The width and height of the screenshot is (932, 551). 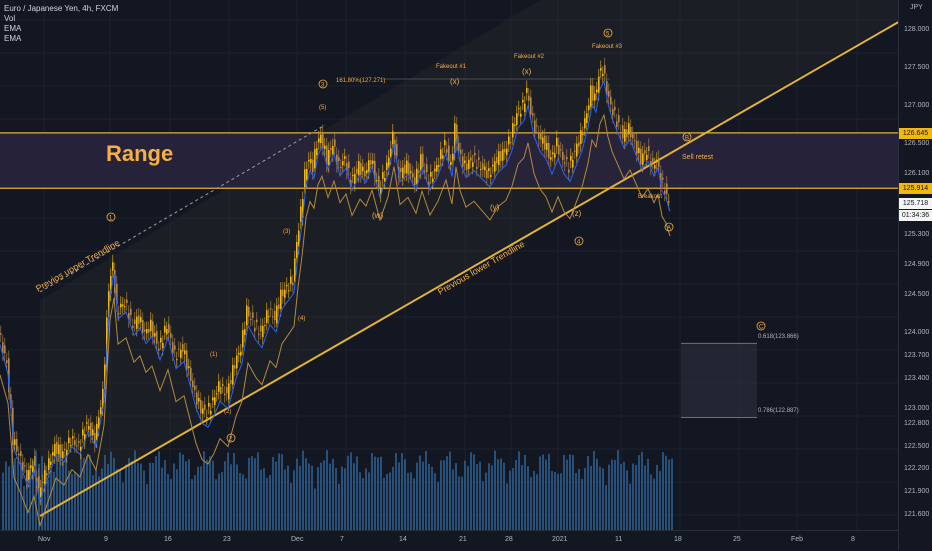 What do you see at coordinates (61, 8) in the screenshot?
I see `legend-symbol: Euro / Japanese Yen, 4h, FXCM` at bounding box center [61, 8].